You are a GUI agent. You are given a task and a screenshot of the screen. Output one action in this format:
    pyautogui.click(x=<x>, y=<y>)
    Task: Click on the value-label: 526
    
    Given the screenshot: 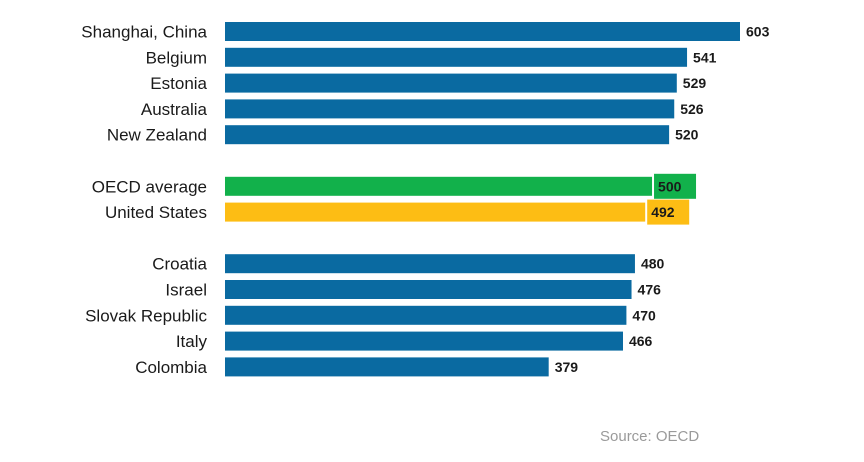 What is the action you would take?
    pyautogui.click(x=692, y=109)
    